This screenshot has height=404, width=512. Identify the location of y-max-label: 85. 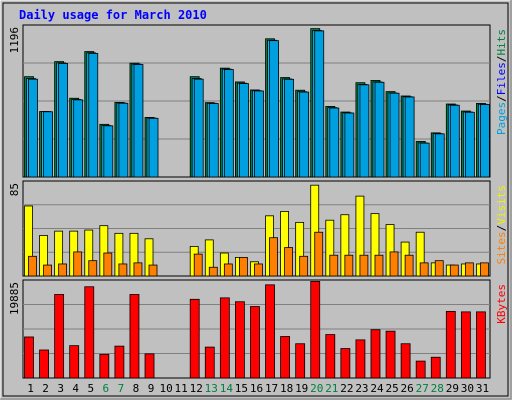
(14, 189).